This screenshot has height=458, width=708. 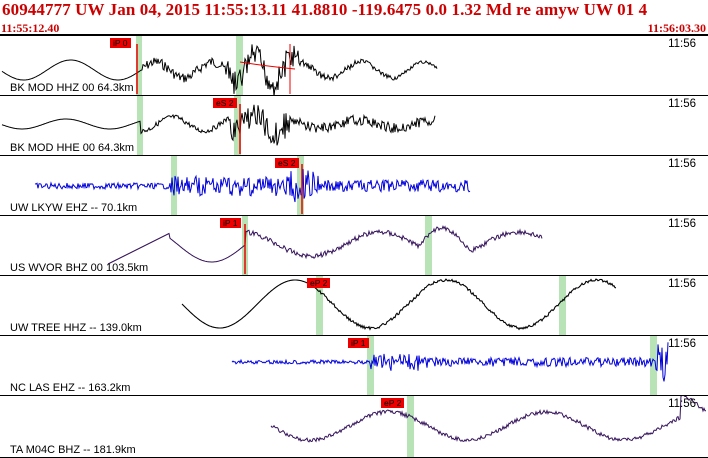 I want to click on window-start-time: 11:55:12.40, so click(x=30, y=28).